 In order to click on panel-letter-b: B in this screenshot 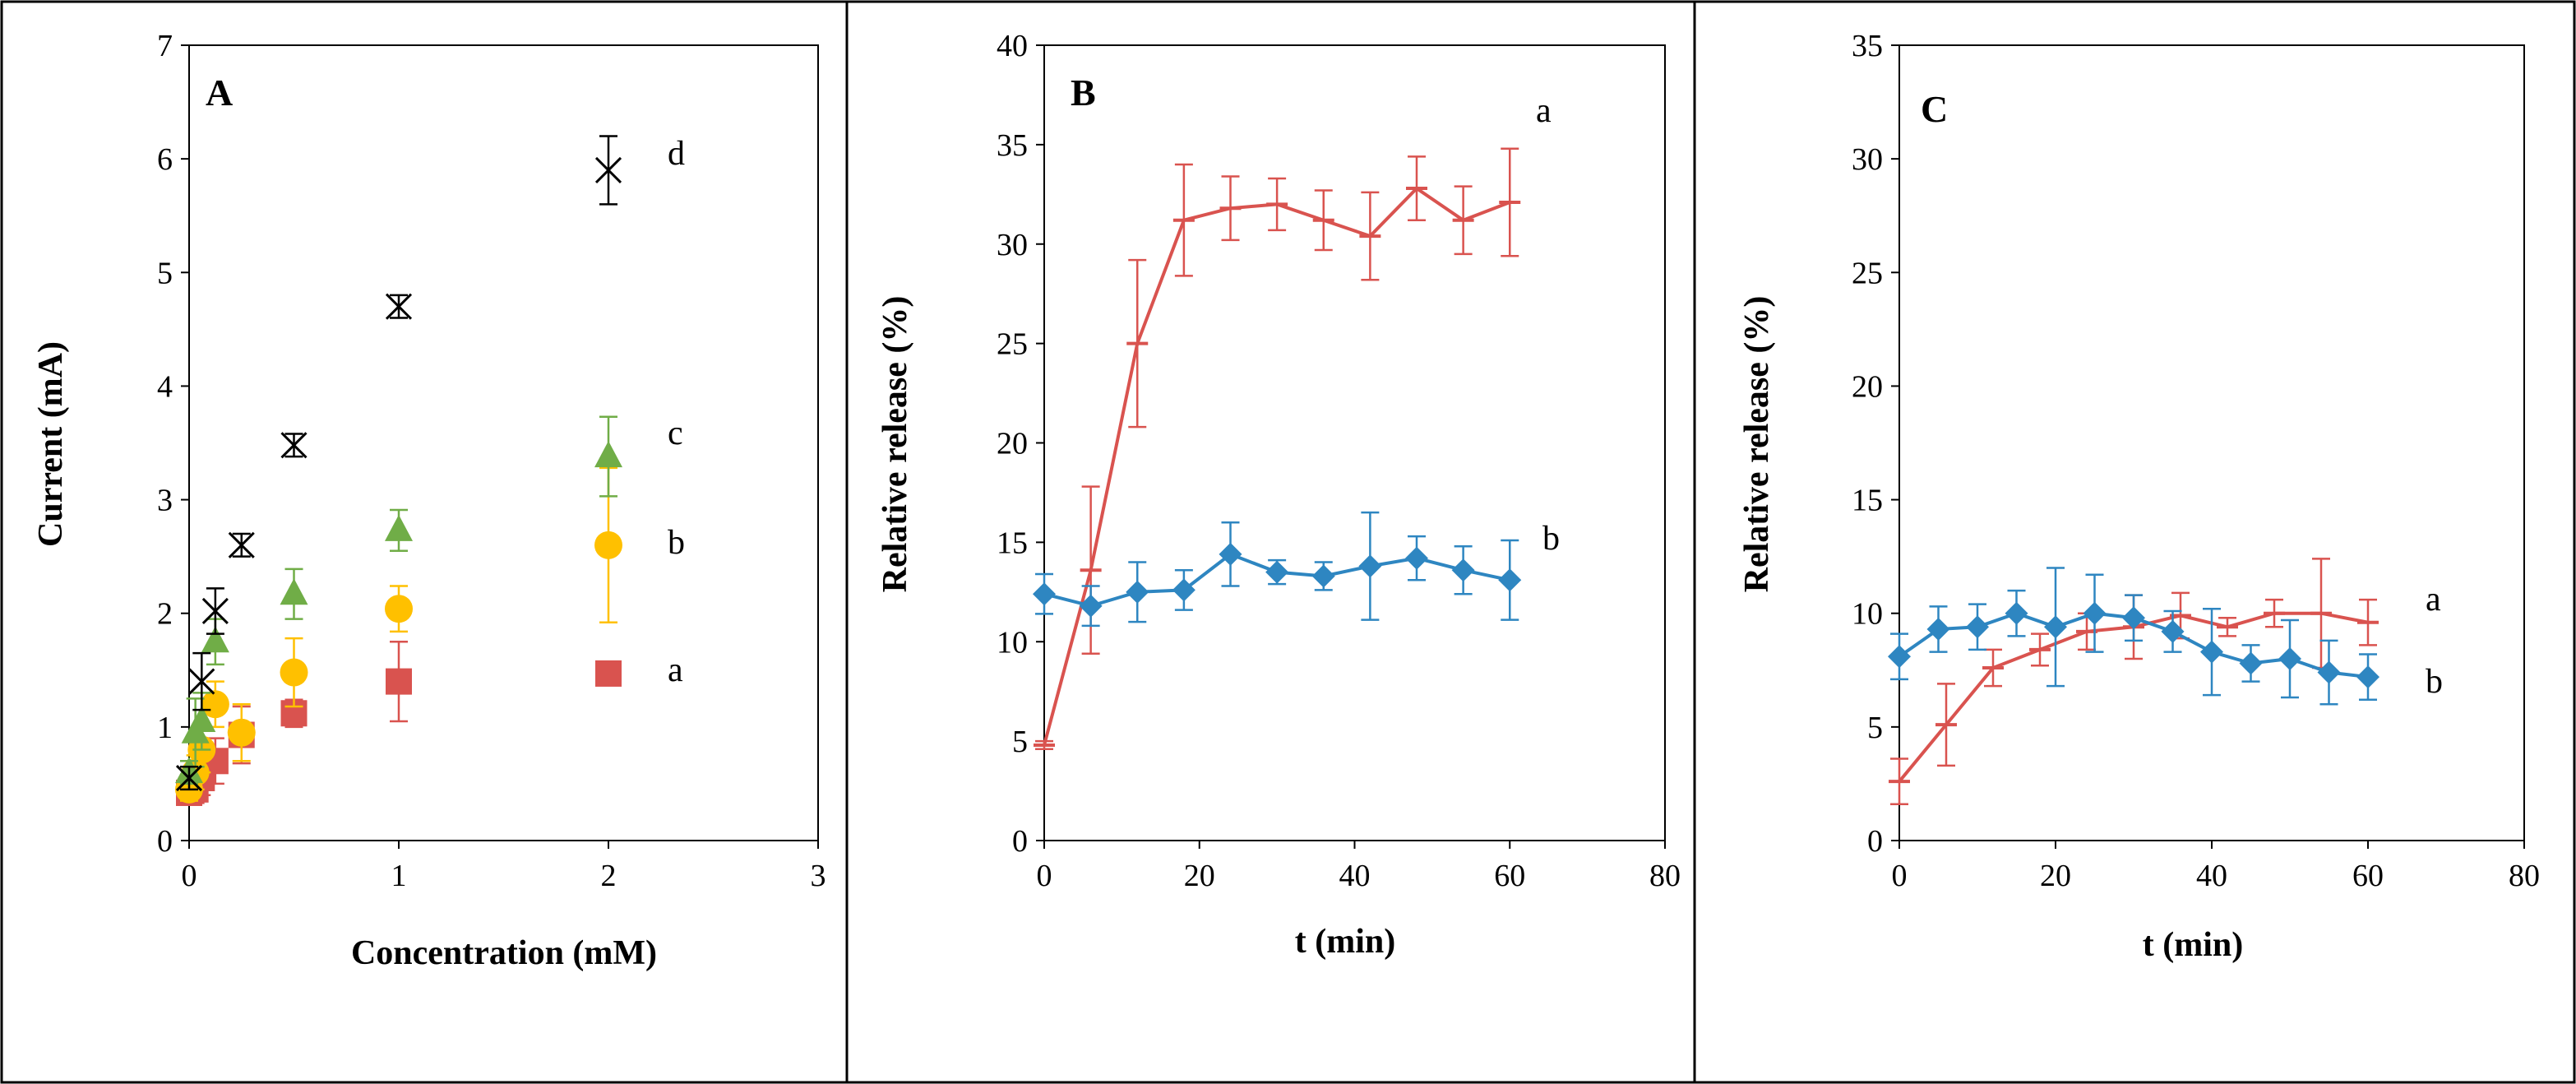, I will do `click(1083, 92)`.